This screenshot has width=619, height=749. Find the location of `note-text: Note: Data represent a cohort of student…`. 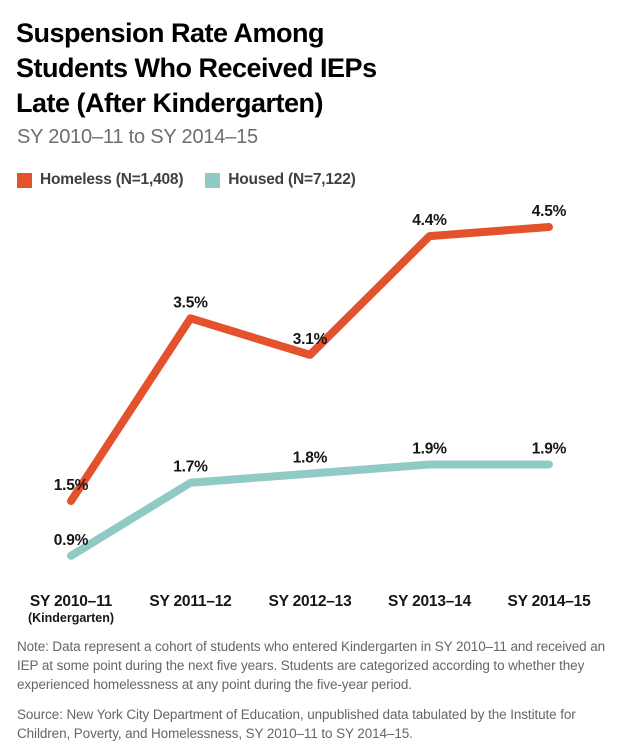

note-text: Note: Data represent a cohort of student… is located at coordinates (311, 665).